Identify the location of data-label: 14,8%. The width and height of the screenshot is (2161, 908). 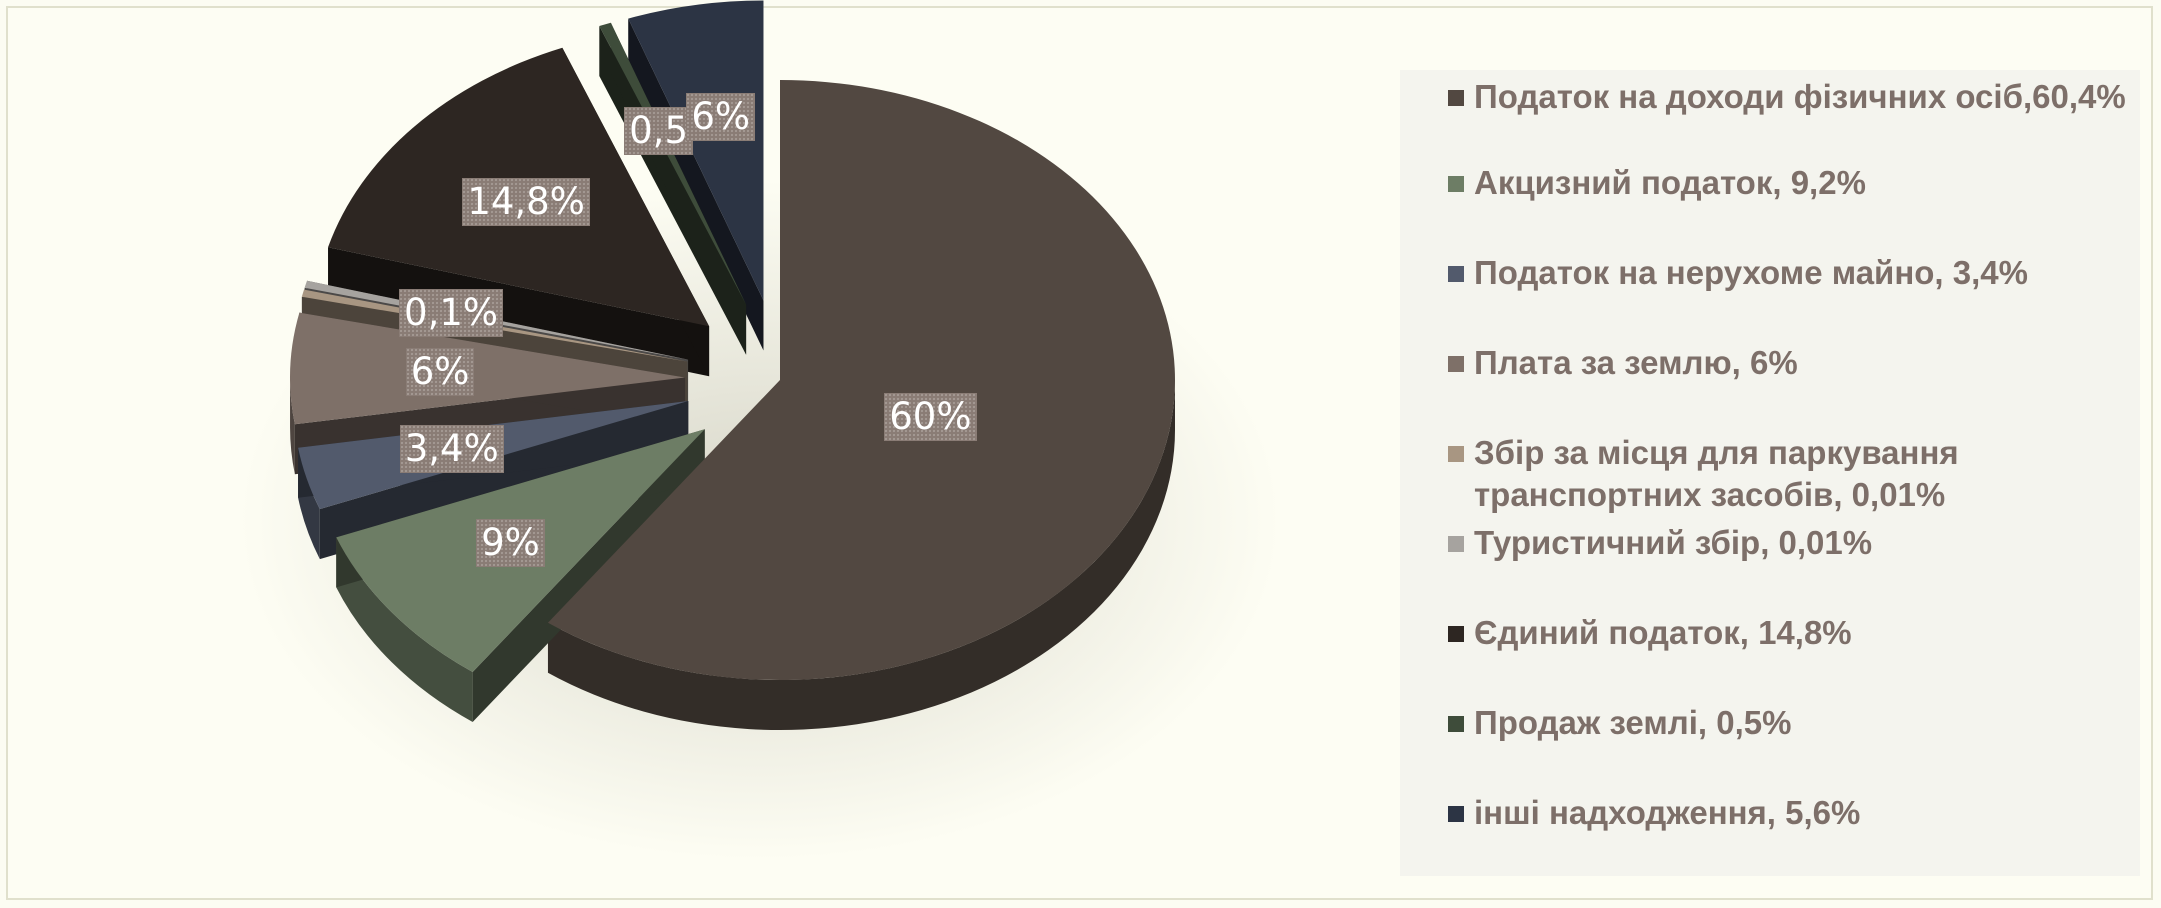
(526, 202).